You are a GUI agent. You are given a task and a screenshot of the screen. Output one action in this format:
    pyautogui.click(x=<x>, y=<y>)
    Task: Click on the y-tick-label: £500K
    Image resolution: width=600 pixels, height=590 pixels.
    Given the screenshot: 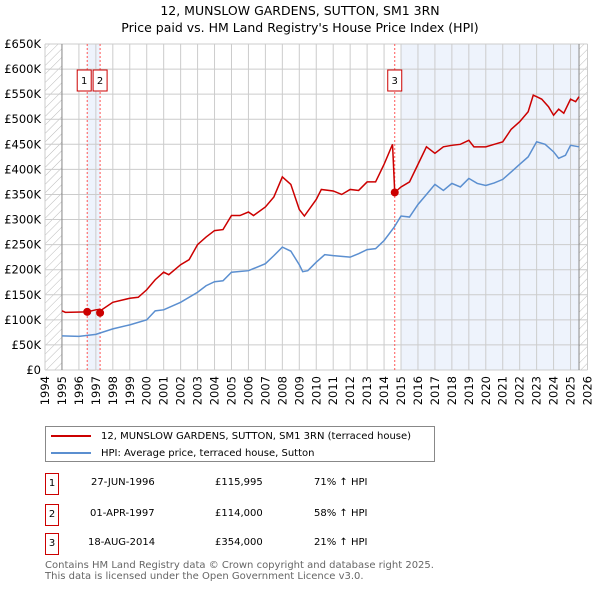 What is the action you would take?
    pyautogui.click(x=22, y=119)
    